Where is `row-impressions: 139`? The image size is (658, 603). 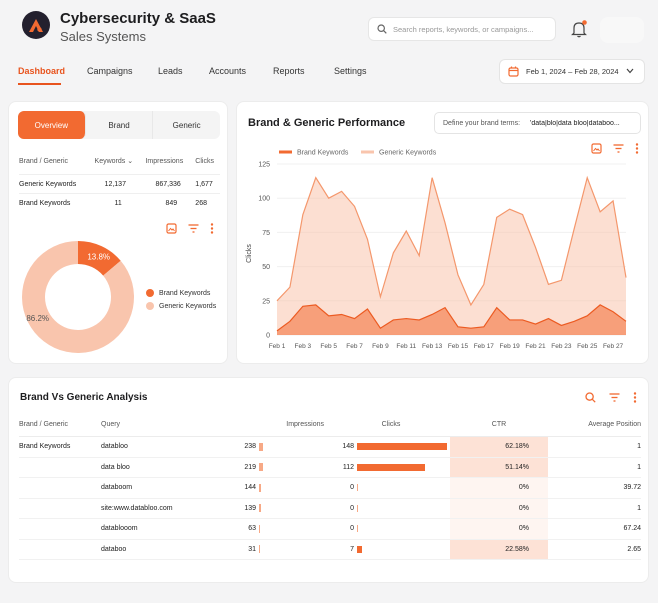
row-impressions: 139 is located at coordinates (283, 508).